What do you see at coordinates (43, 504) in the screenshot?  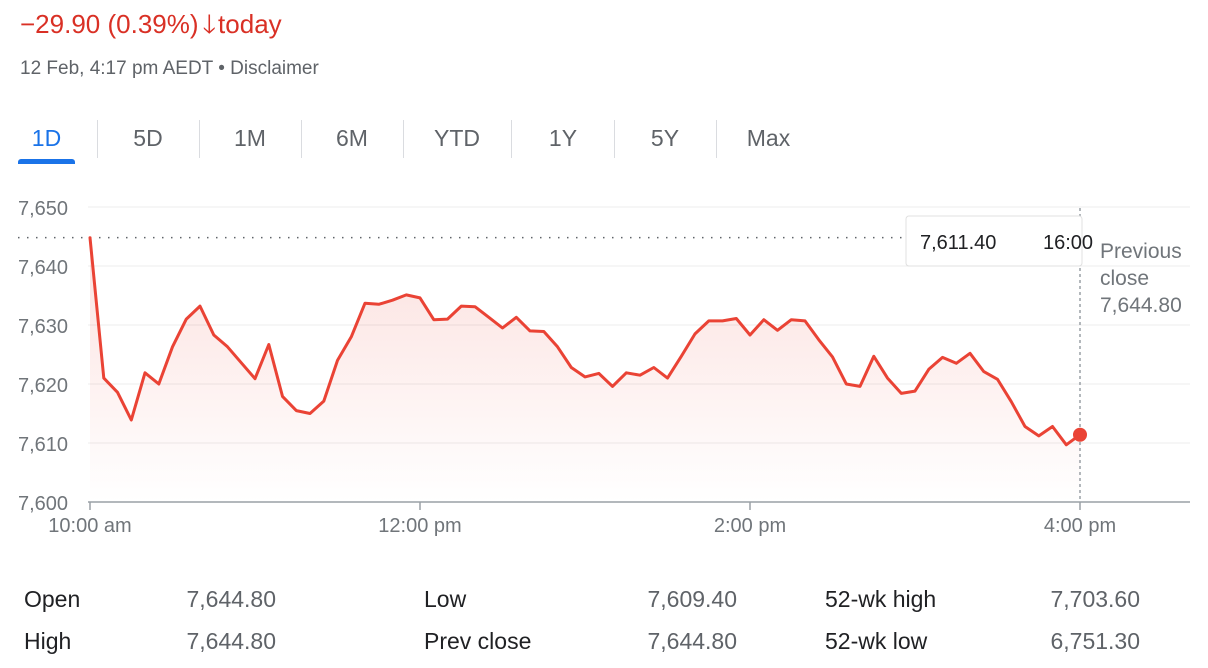 I see `y-tick-label: 7,600` at bounding box center [43, 504].